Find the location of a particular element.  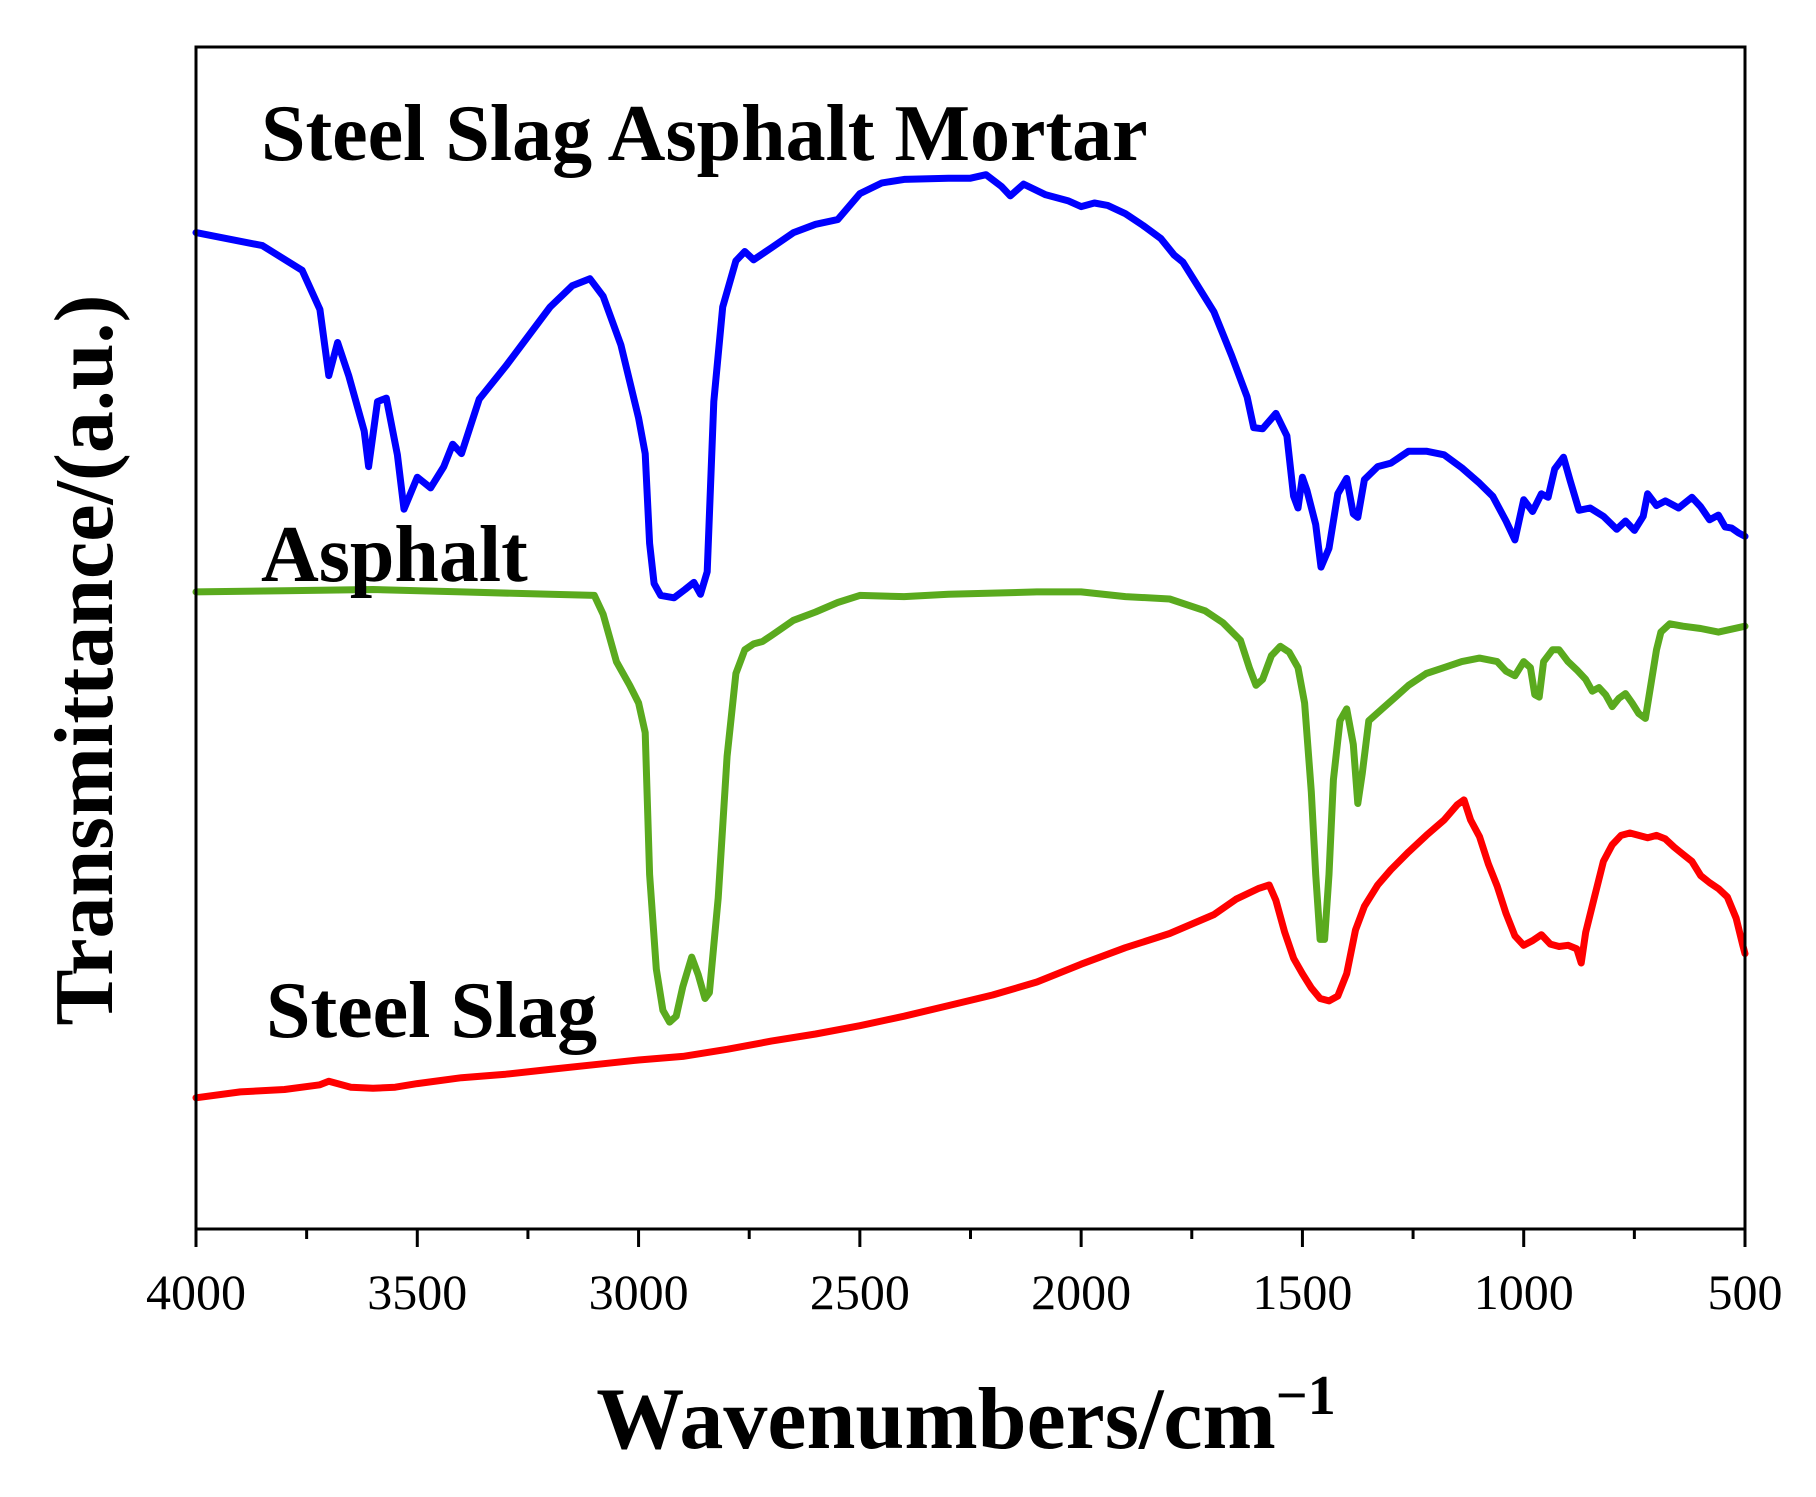

x-axis-title: Wavenumbers/cm−1 is located at coordinates (965, 1416).